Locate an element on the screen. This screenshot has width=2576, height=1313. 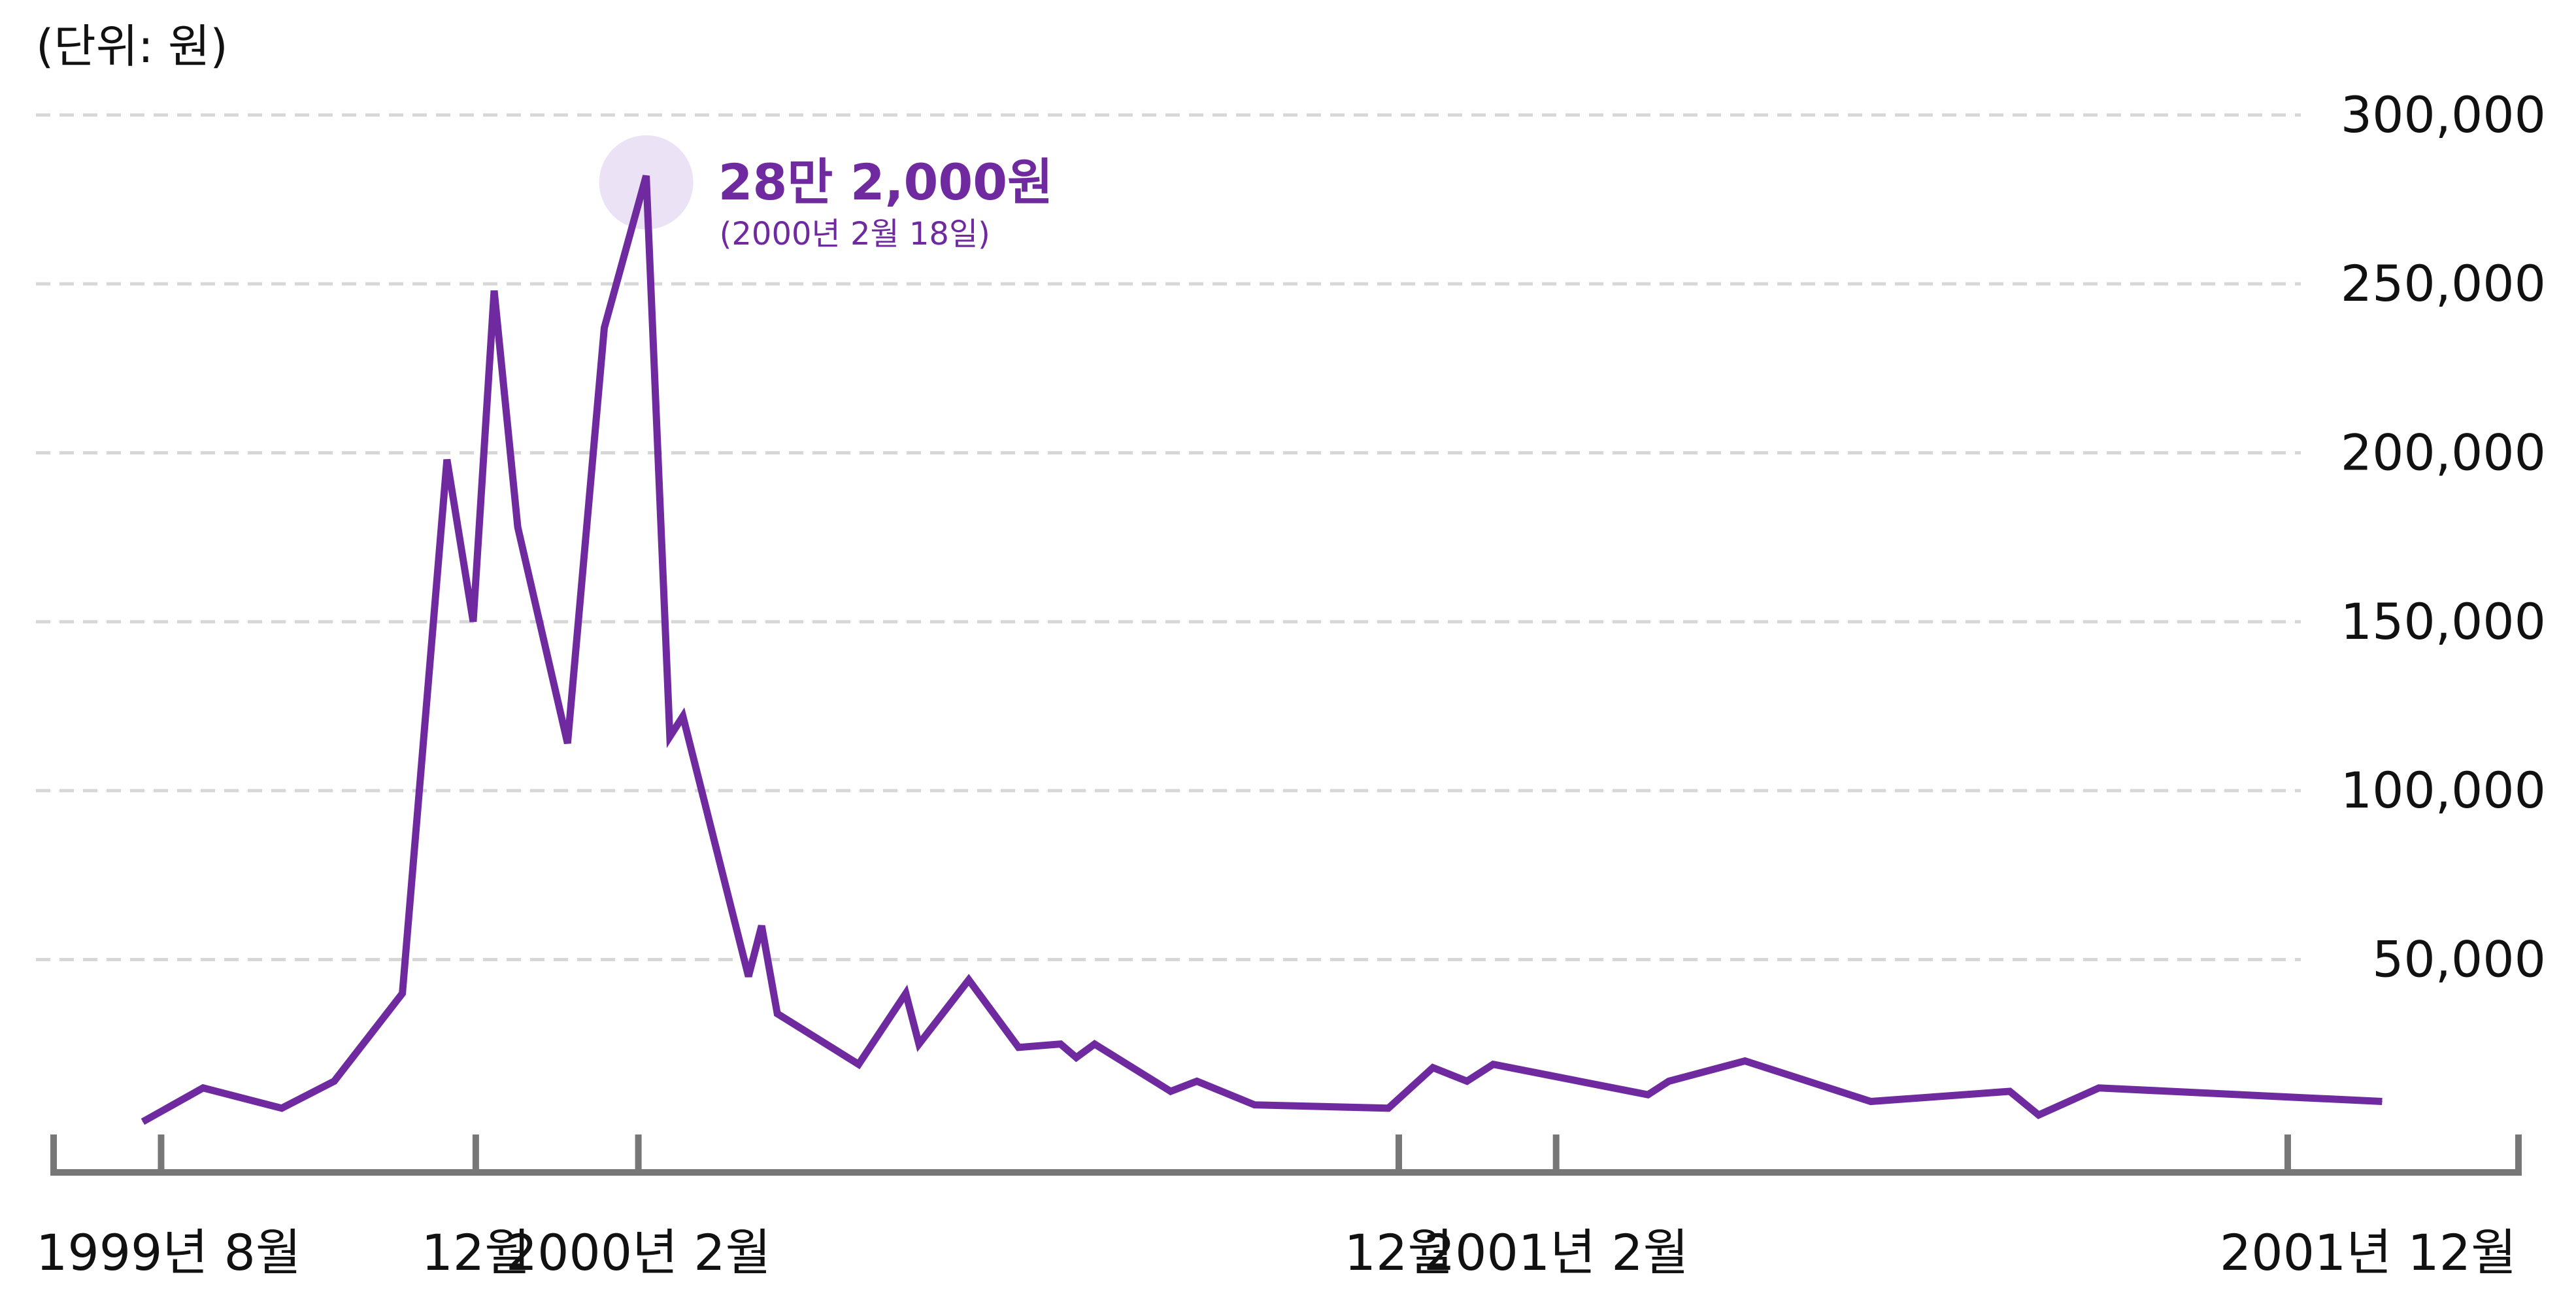
x-tick-label: 2000년 2월 is located at coordinates (639, 1252).